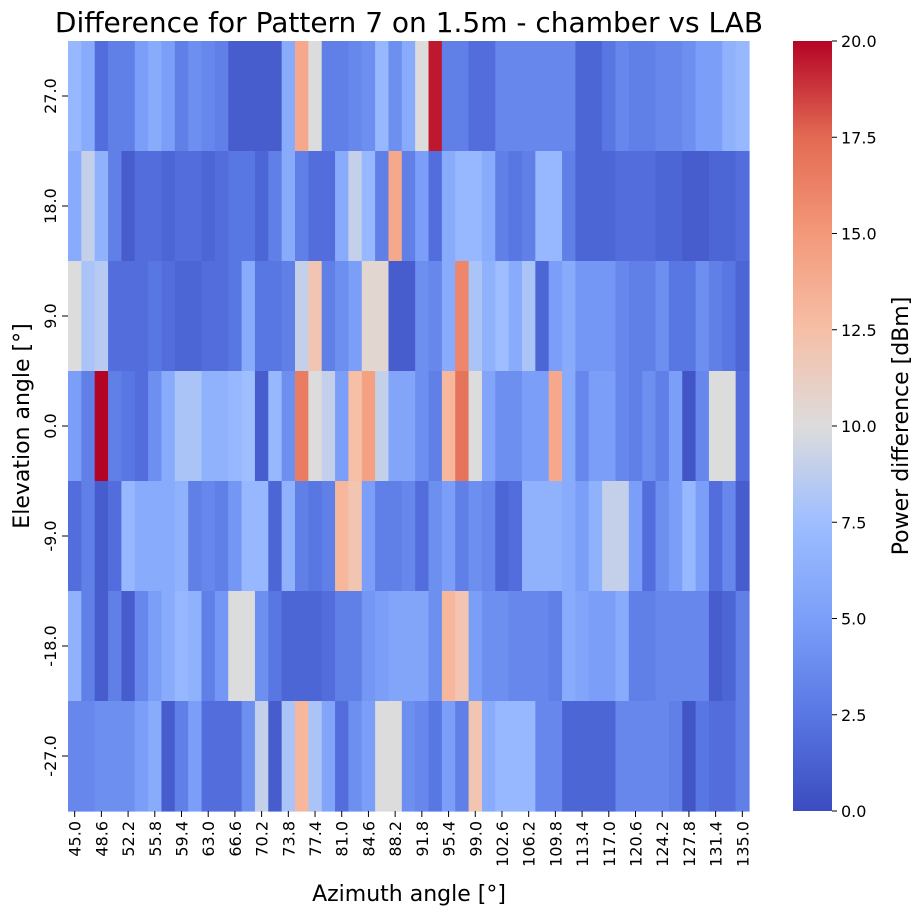  Describe the element at coordinates (859, 330) in the screenshot. I see `colorbar-tick-label: 12.5` at that location.